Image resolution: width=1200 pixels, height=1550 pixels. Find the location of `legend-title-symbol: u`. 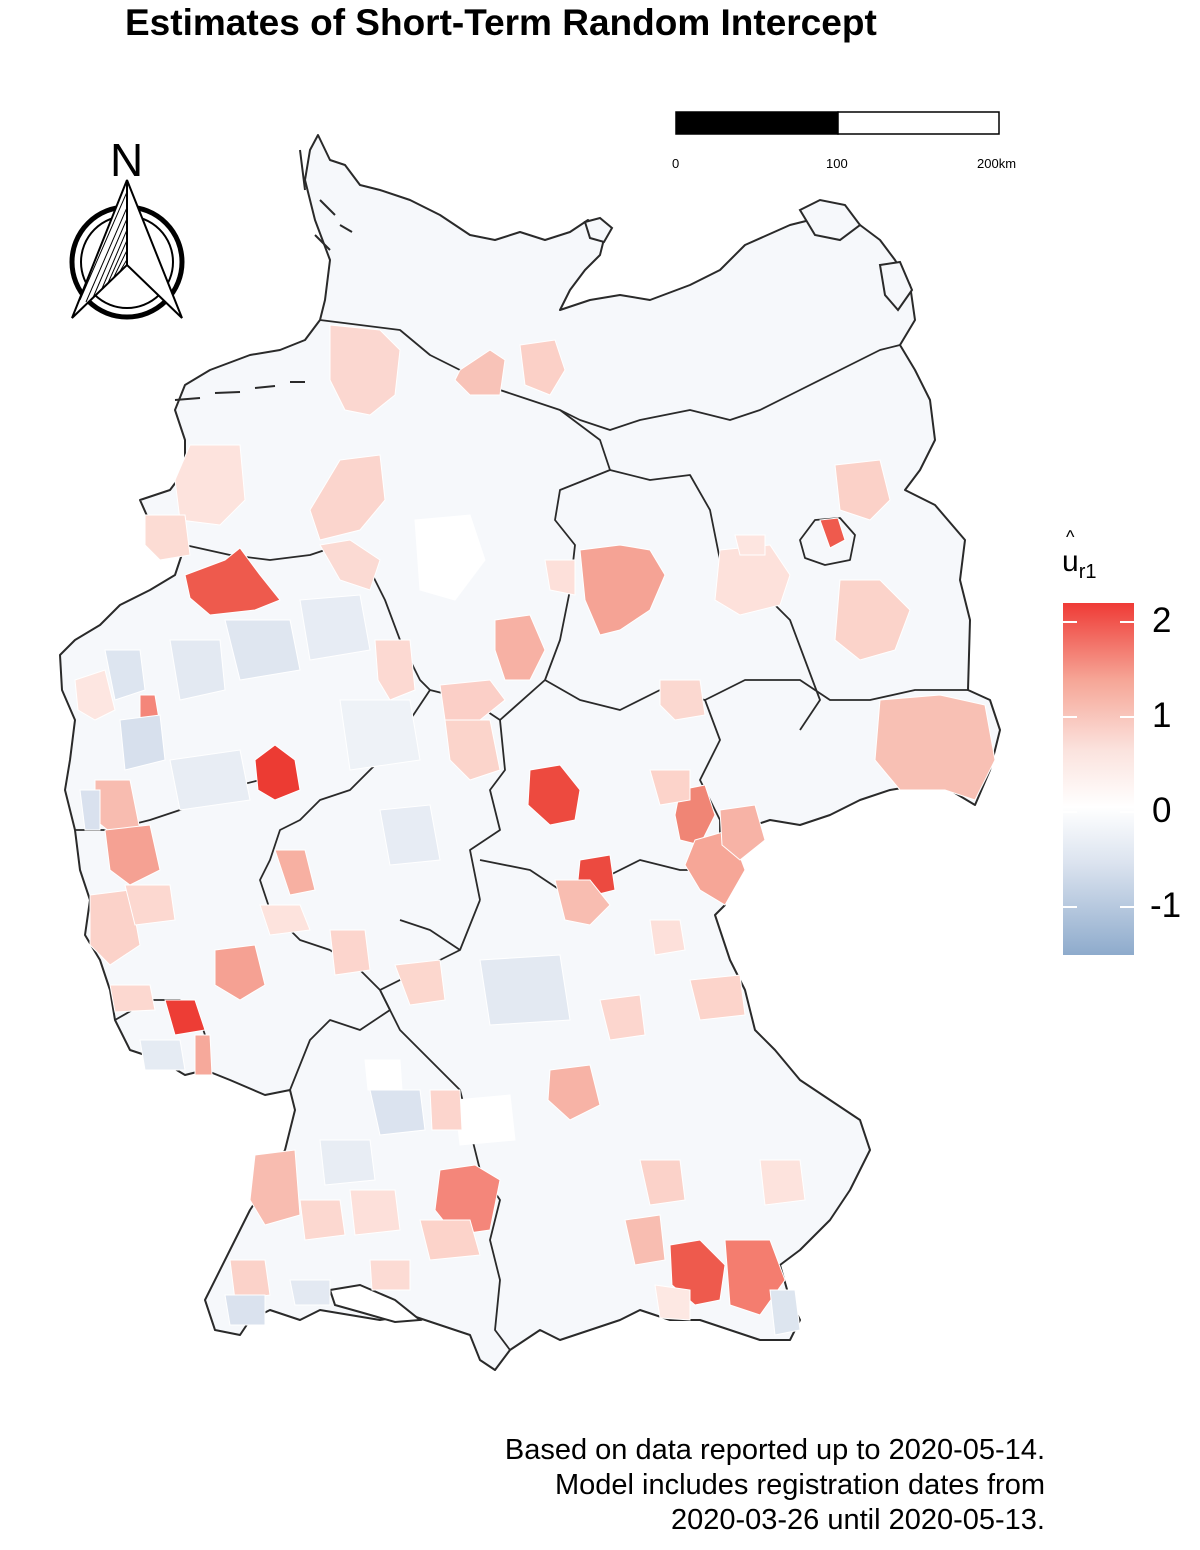

legend-title-symbol: u is located at coordinates (1070, 561).